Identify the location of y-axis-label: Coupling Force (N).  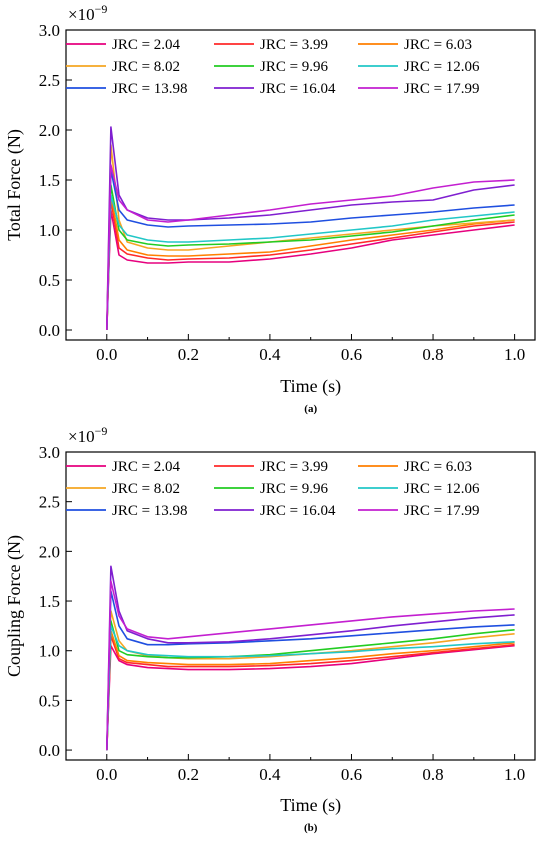
(14, 606).